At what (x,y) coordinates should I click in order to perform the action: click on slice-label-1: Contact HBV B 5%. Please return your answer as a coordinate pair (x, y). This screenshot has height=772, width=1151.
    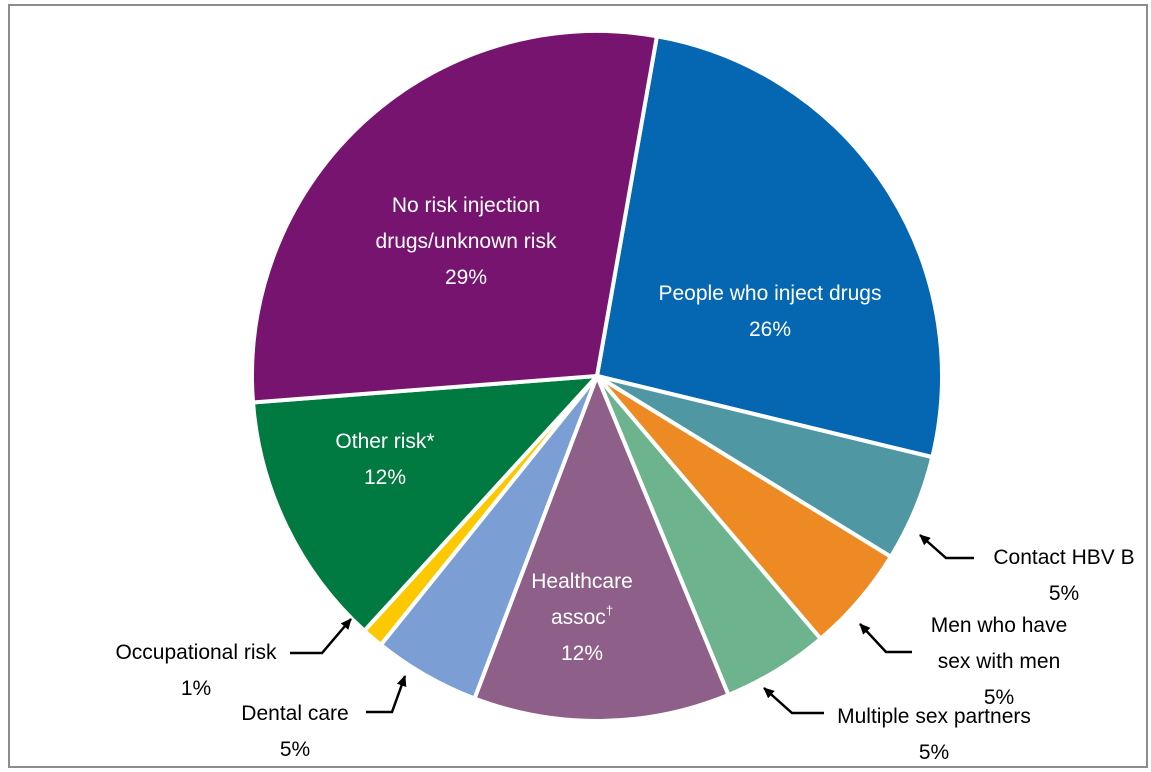
    Looking at the image, I should click on (1027, 569).